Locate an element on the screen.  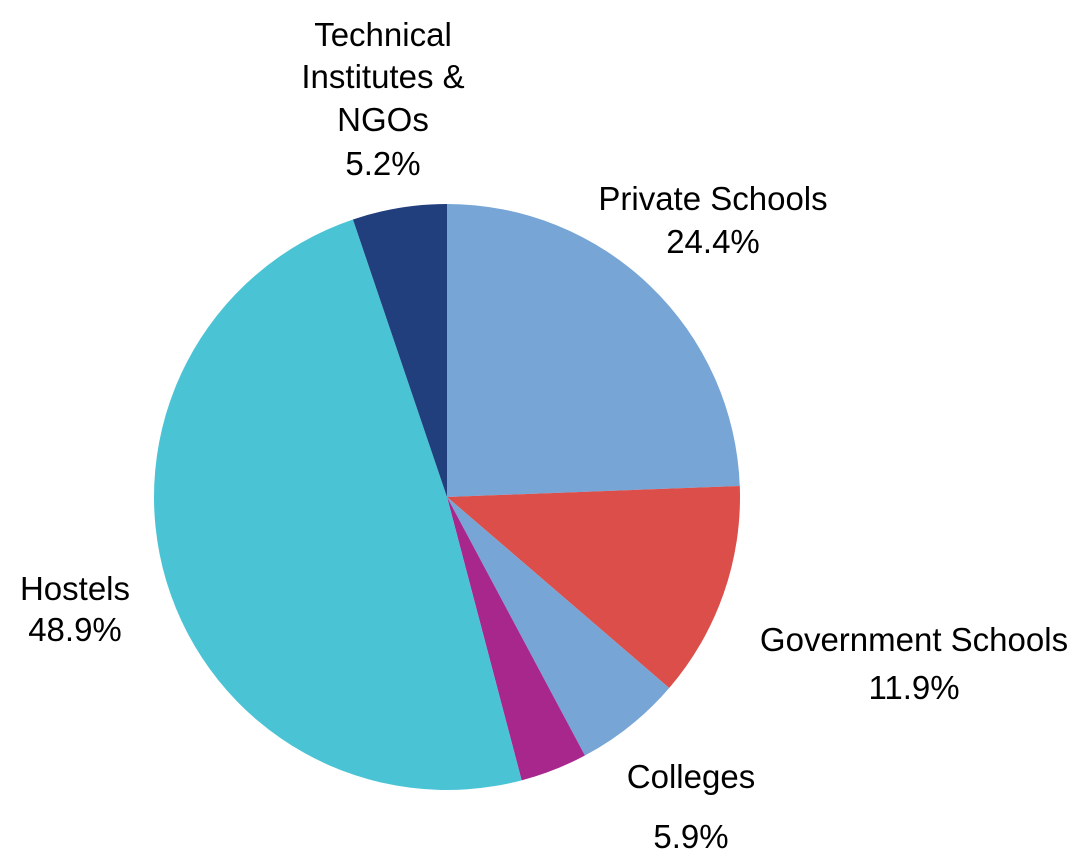
pie-slice-government-schools is located at coordinates (593, 586).